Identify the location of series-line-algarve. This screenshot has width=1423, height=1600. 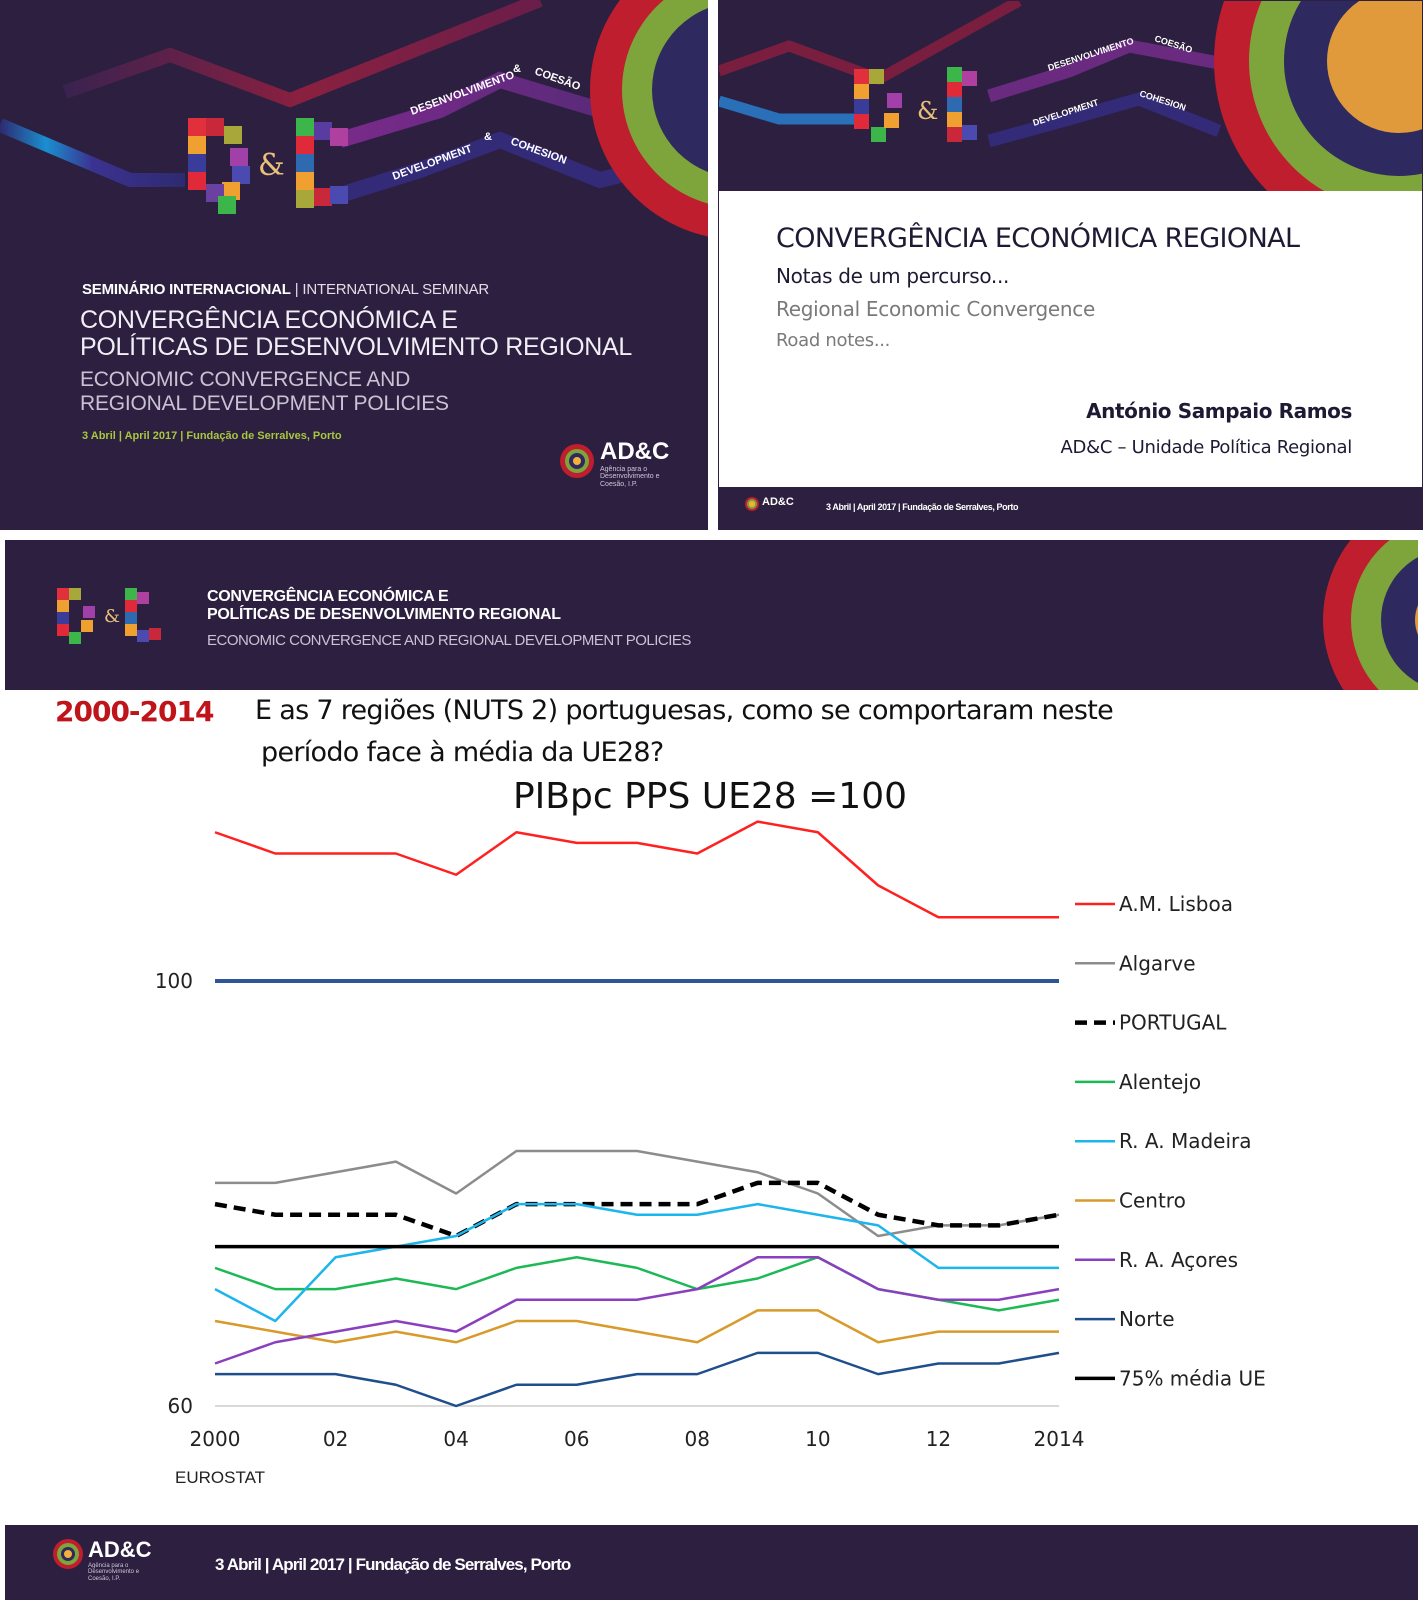
(637, 1193).